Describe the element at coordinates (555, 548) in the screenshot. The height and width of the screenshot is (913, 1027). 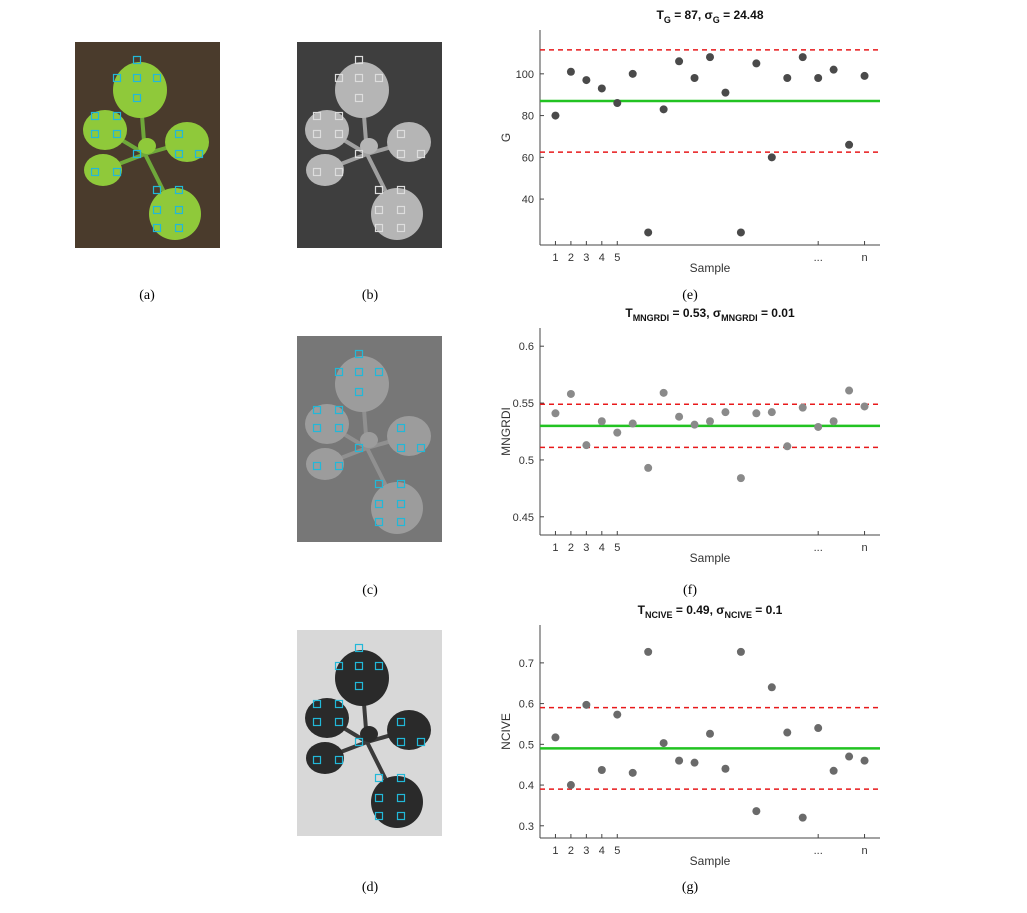
I see `x-tick-label: 1` at that location.